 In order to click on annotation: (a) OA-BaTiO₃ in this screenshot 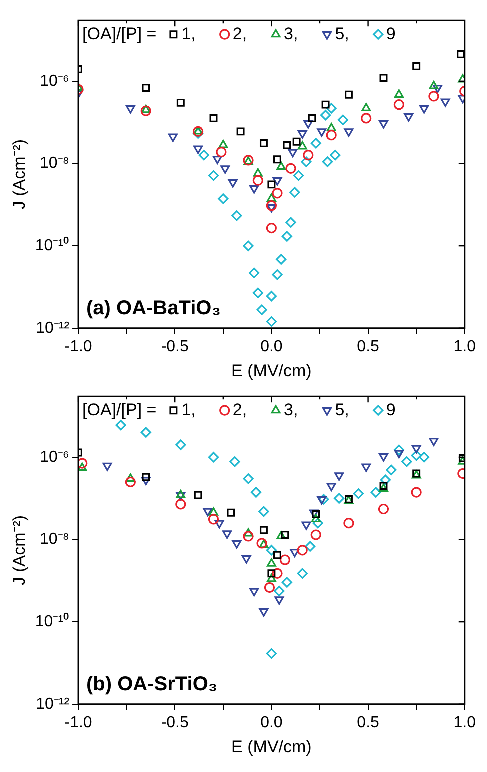, I will do `click(153, 308)`.